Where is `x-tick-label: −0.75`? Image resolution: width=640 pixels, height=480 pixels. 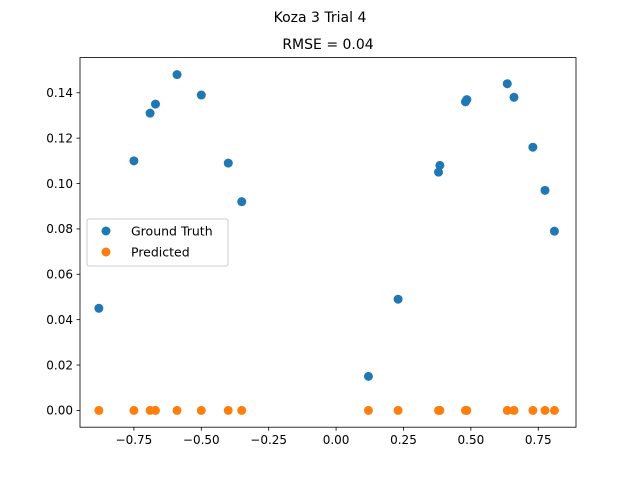
x-tick-label: −0.75 is located at coordinates (134, 440).